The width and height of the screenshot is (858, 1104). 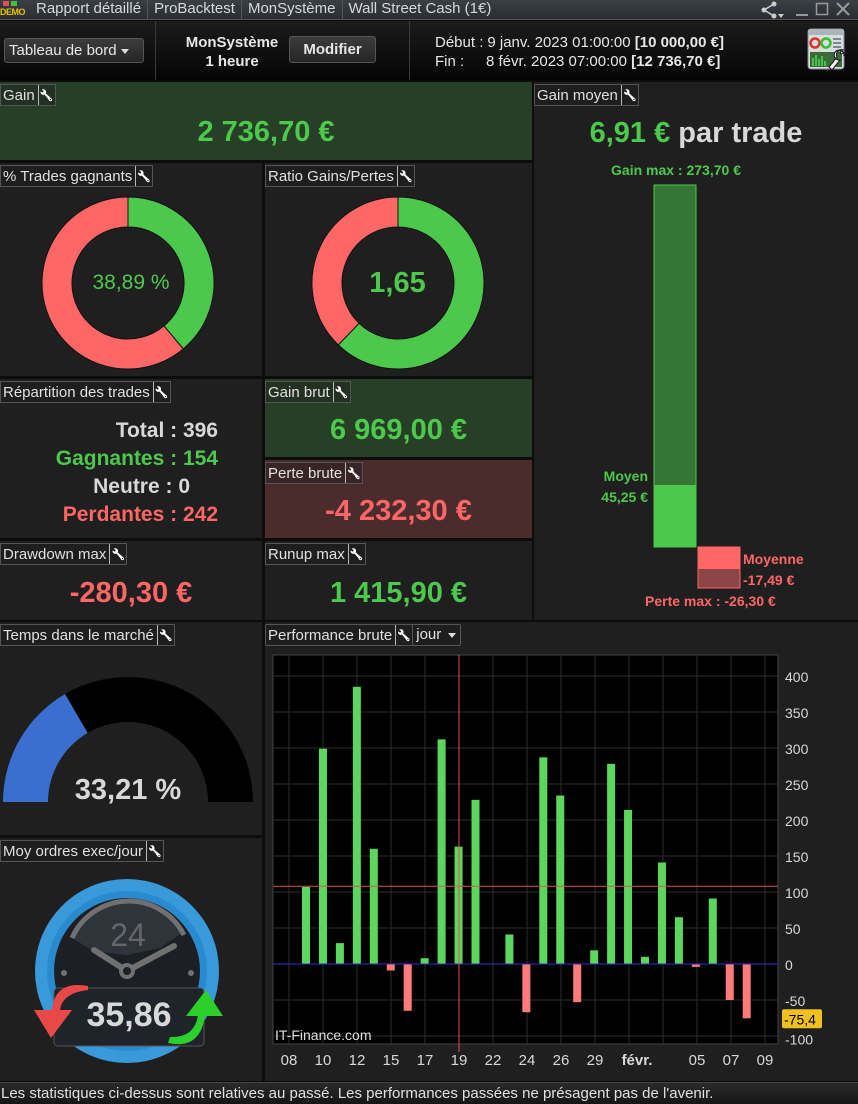 I want to click on ratio-donut-loss-segment, so click(x=355, y=271).